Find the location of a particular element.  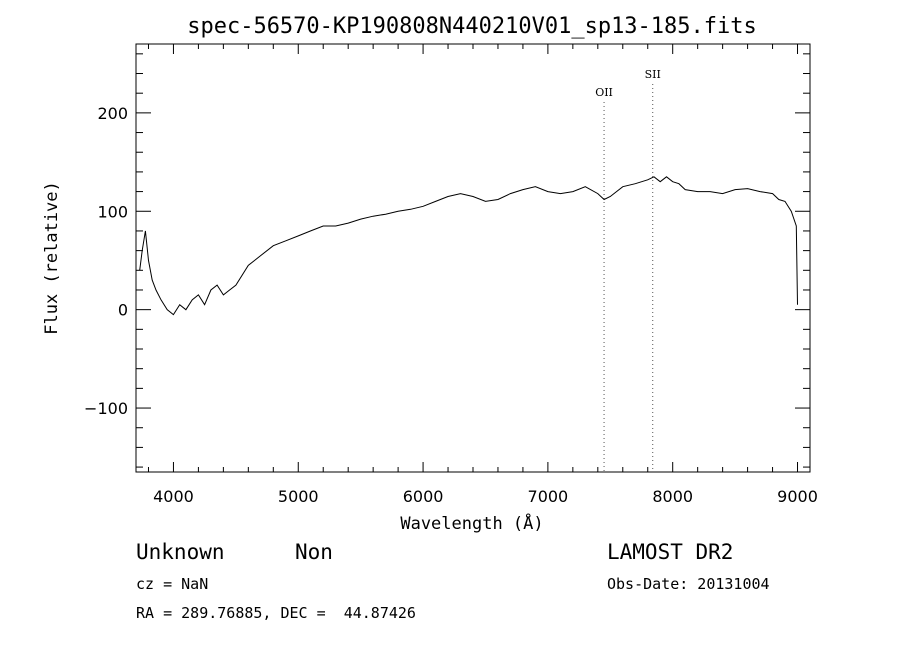

x-axis-label: Wavelength (Å) is located at coordinates (471, 523).